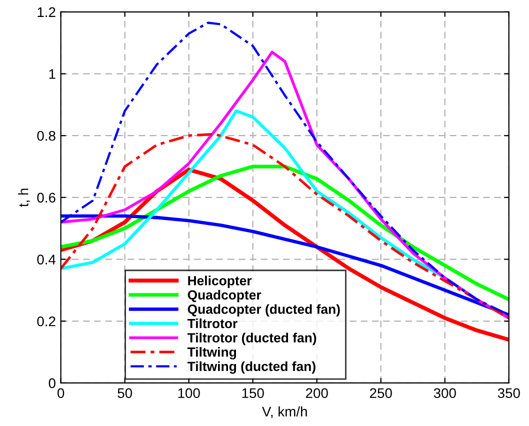  What do you see at coordinates (46, 259) in the screenshot?
I see `y-tick-label: 0.4` at bounding box center [46, 259].